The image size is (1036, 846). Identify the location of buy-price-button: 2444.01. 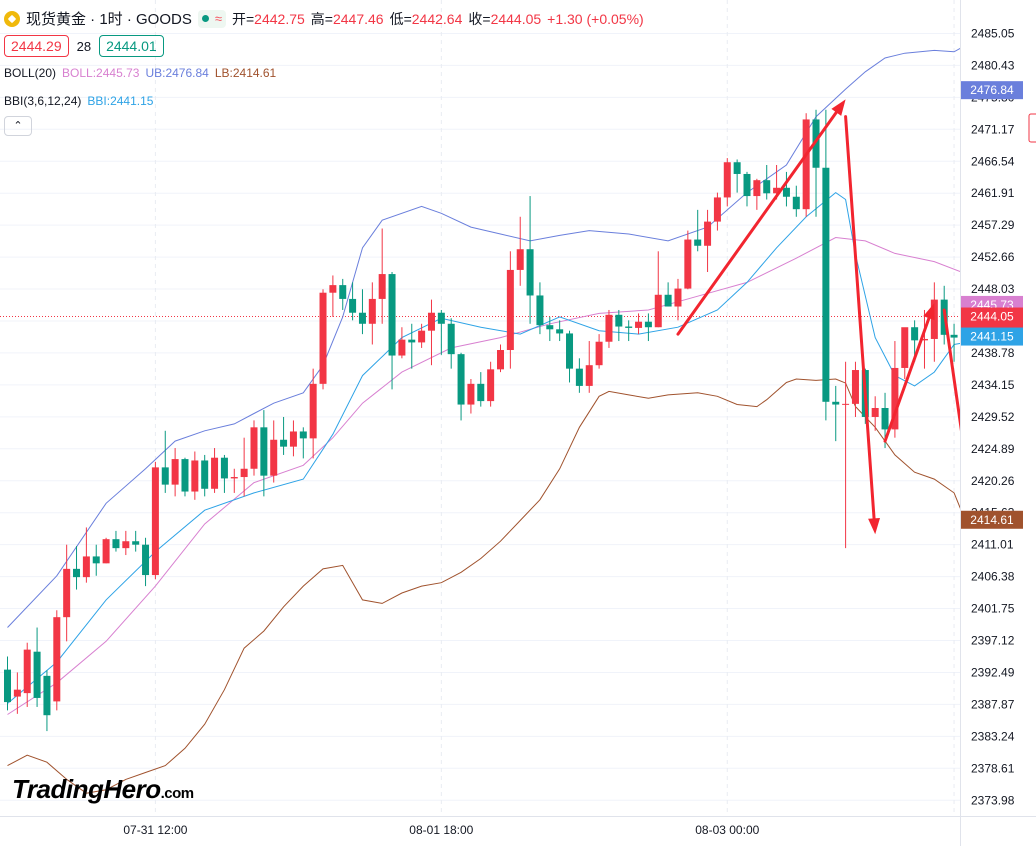
(131, 46).